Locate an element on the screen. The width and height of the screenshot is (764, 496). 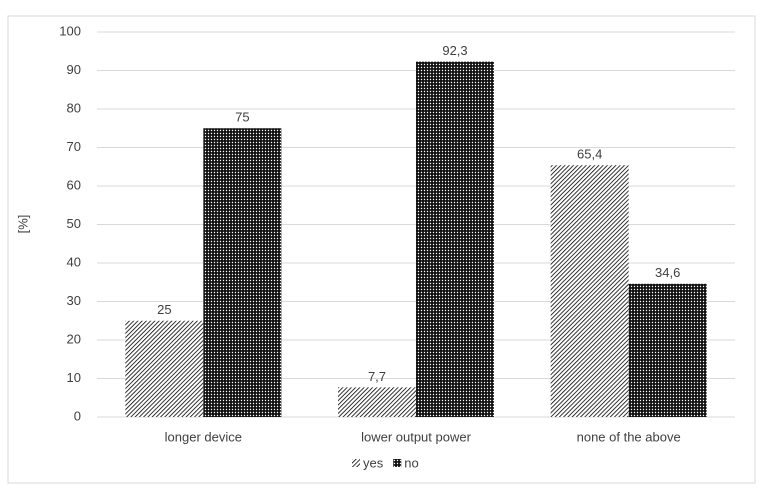
y-axis-label: [%] is located at coordinates (22, 224).